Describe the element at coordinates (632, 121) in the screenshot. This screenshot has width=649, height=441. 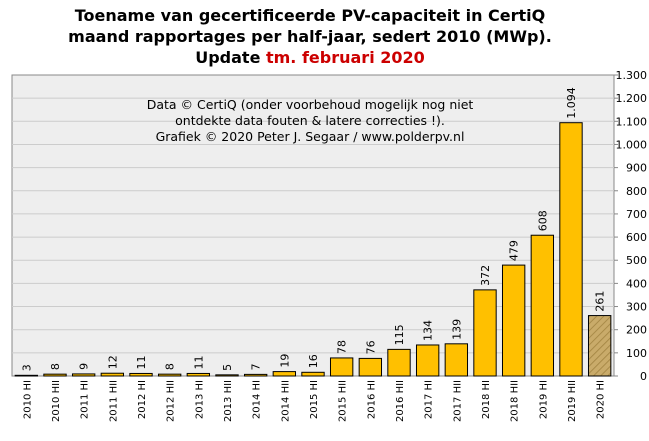
I see `y-tick-label: 1.100` at that location.